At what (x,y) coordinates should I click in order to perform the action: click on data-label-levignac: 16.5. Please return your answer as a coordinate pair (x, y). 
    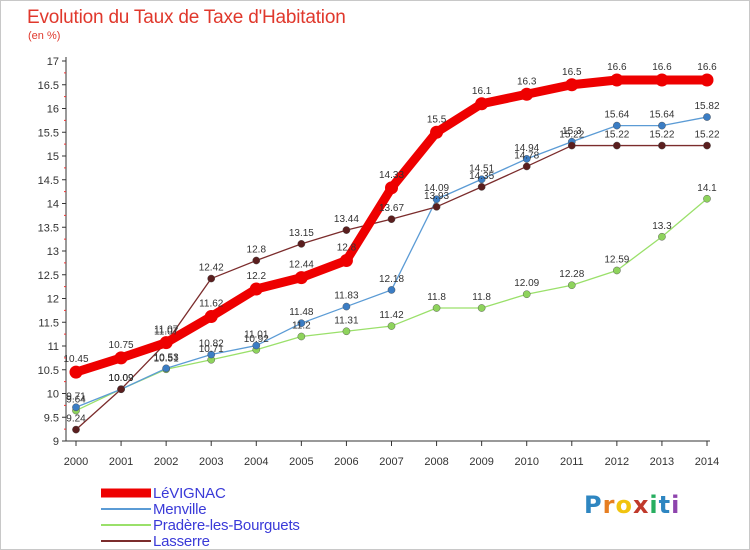
    Looking at the image, I should click on (572, 72).